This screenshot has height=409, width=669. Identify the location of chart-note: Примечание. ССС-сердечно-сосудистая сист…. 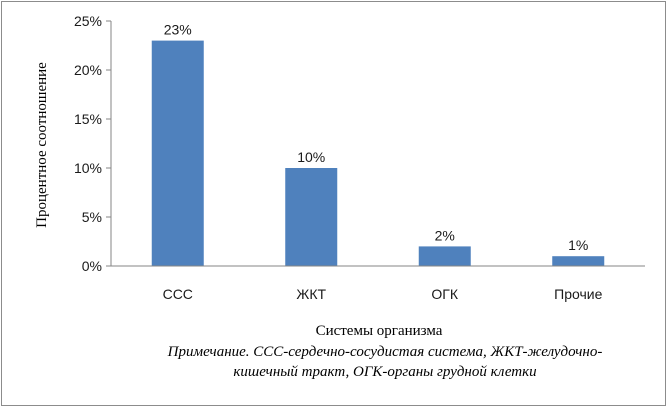
(385, 362).